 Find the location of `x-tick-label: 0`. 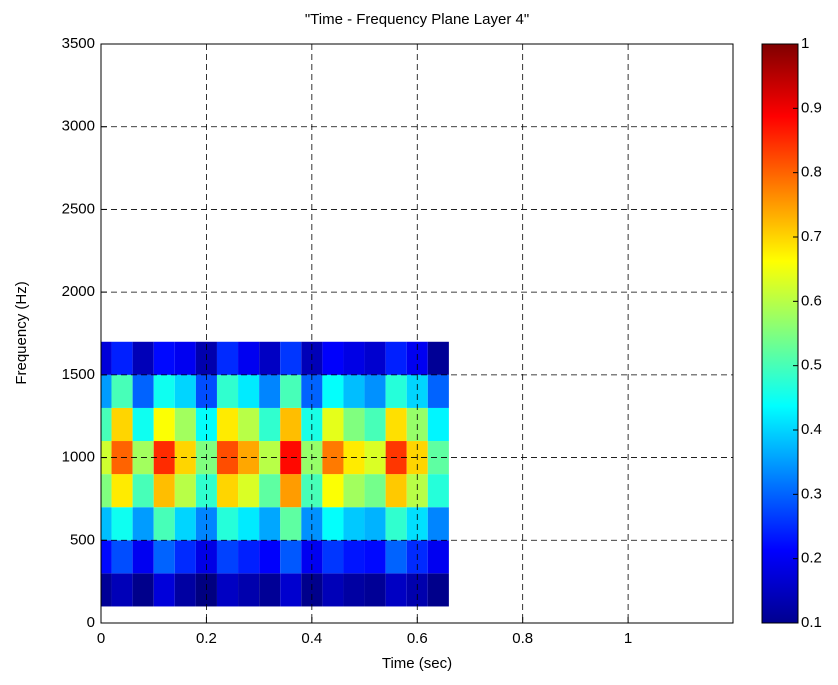

x-tick-label: 0 is located at coordinates (101, 638).